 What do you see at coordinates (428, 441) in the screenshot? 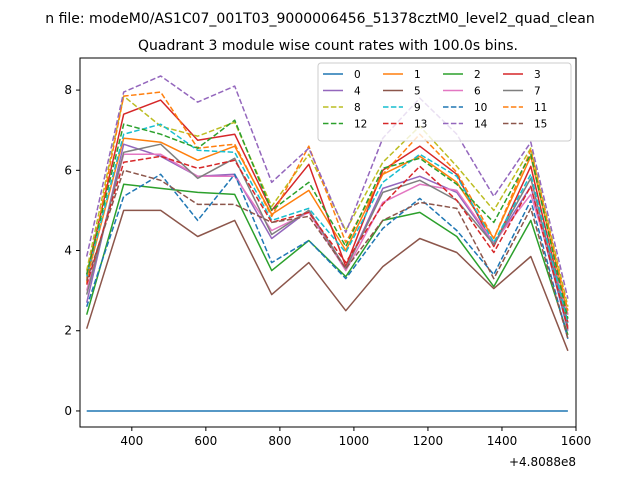
I see `x-tick-label: 1200` at bounding box center [428, 441].